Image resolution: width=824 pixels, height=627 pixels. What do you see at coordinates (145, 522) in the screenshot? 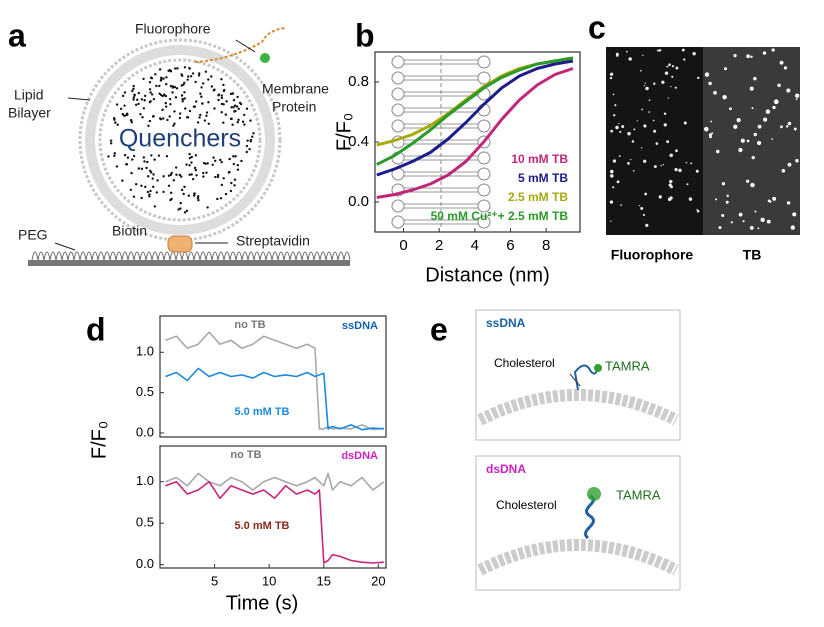
I see `y-tick-label: 0.5` at bounding box center [145, 522].